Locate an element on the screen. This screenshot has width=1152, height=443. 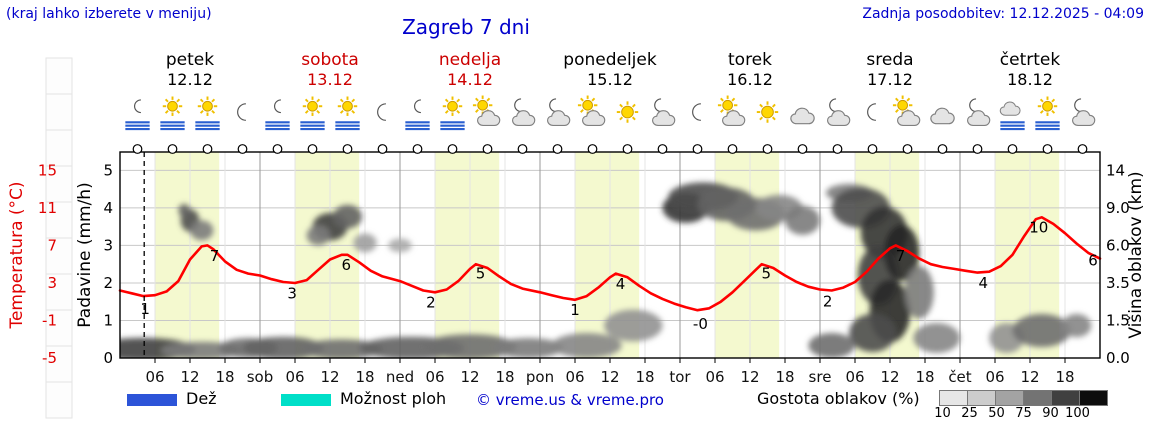
svg-text: 2 is located at coordinates (431, 303).